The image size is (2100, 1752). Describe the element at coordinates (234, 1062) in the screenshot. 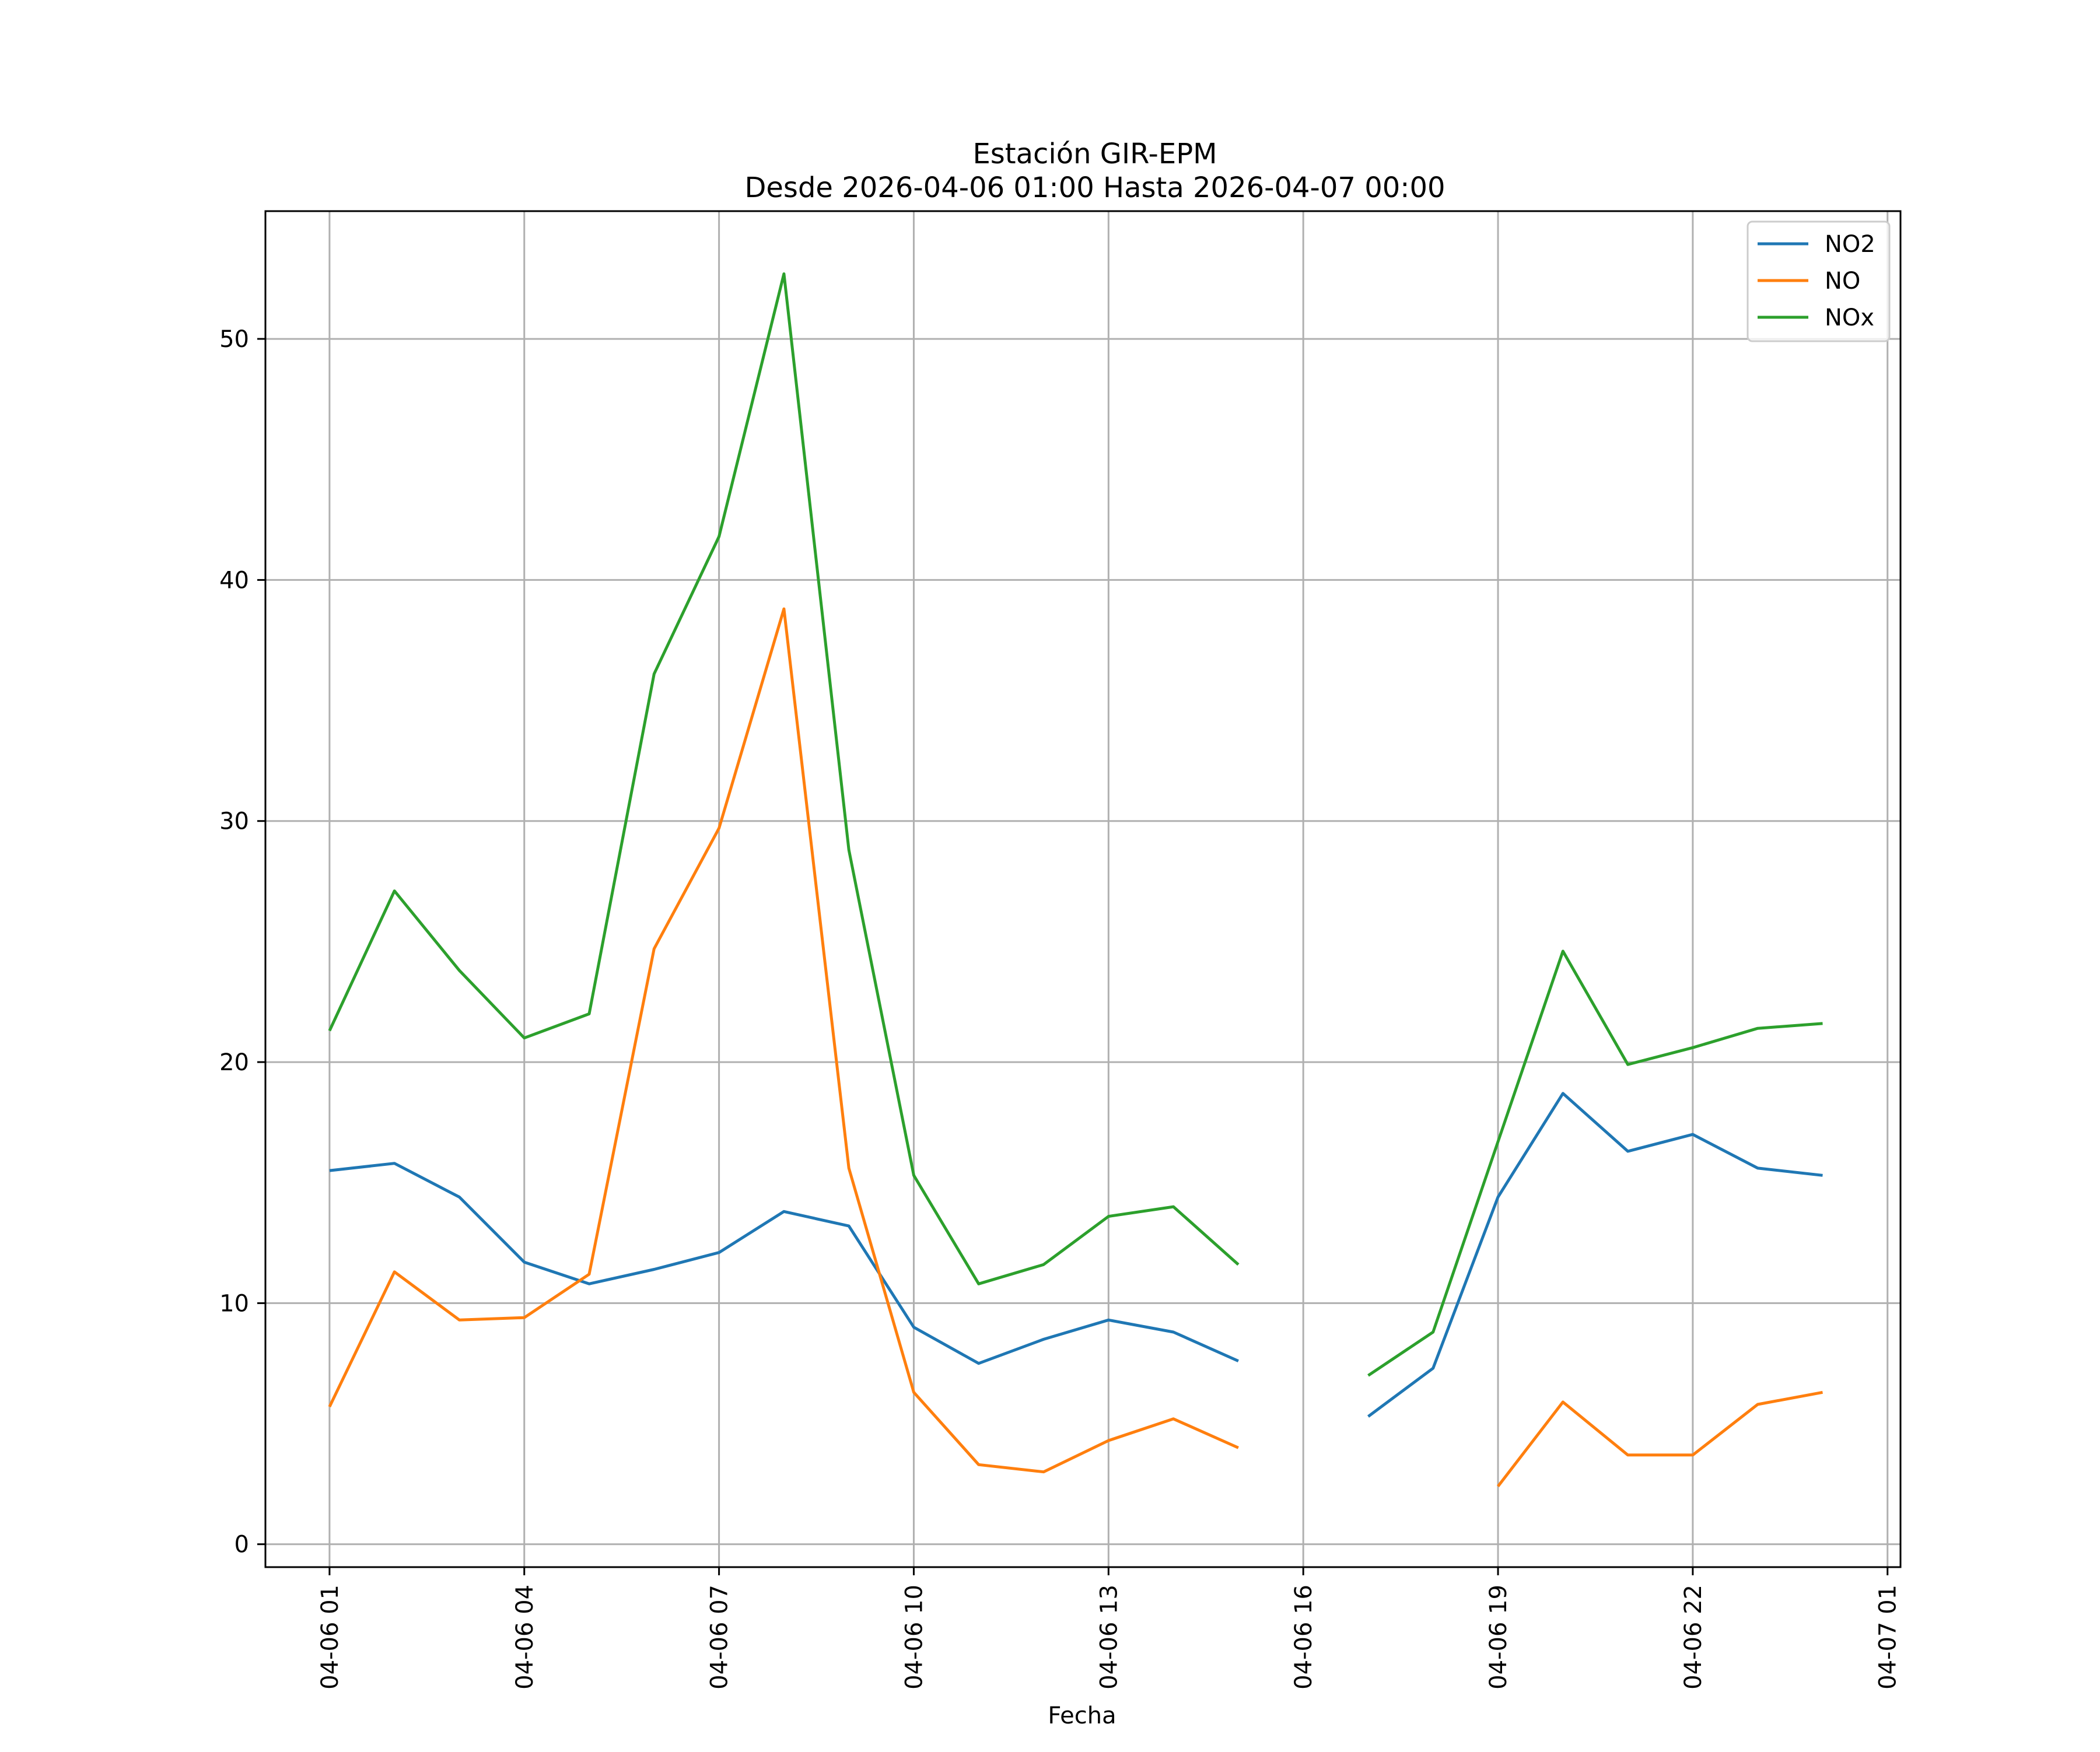

I see `y-tick-label: 20` at that location.